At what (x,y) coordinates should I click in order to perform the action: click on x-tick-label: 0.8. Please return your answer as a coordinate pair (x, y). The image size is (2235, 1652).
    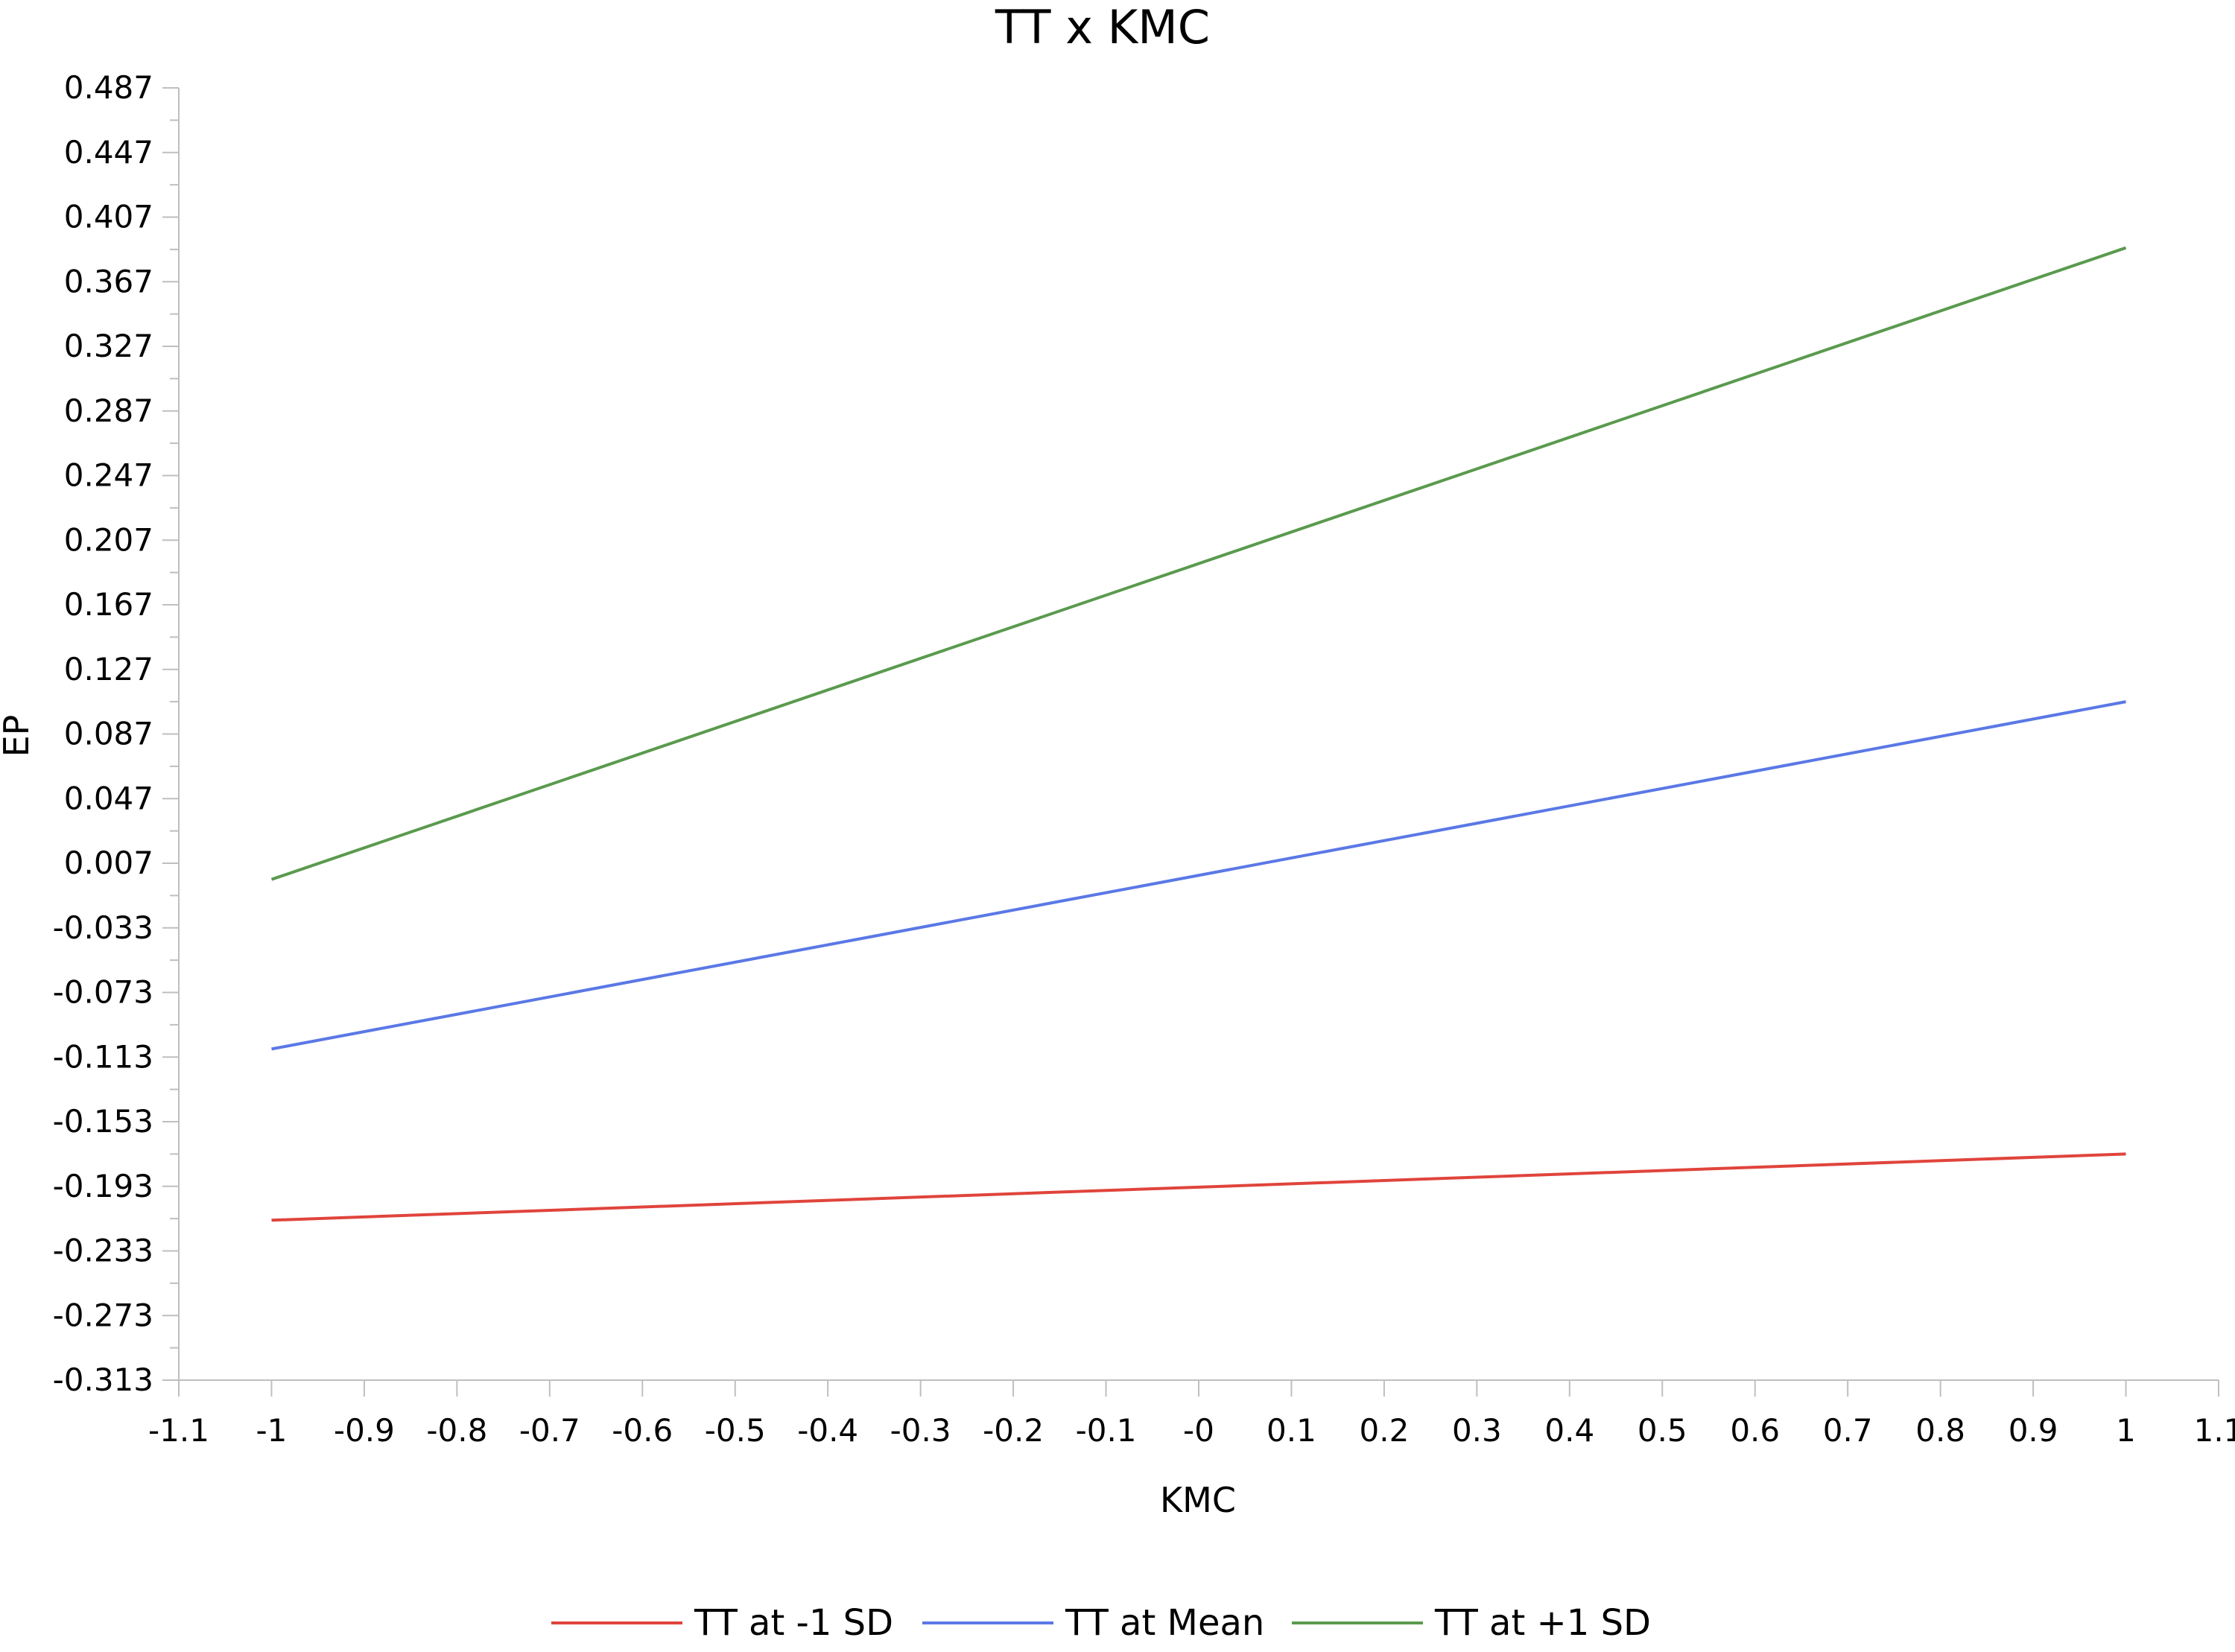
    Looking at the image, I should click on (1940, 1430).